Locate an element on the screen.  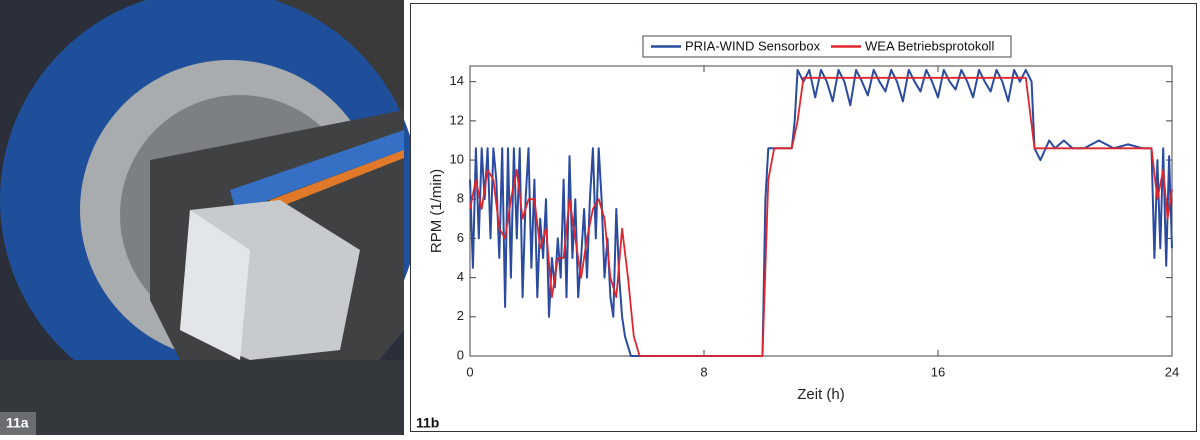
x-tick-label: 0 is located at coordinates (469, 371).